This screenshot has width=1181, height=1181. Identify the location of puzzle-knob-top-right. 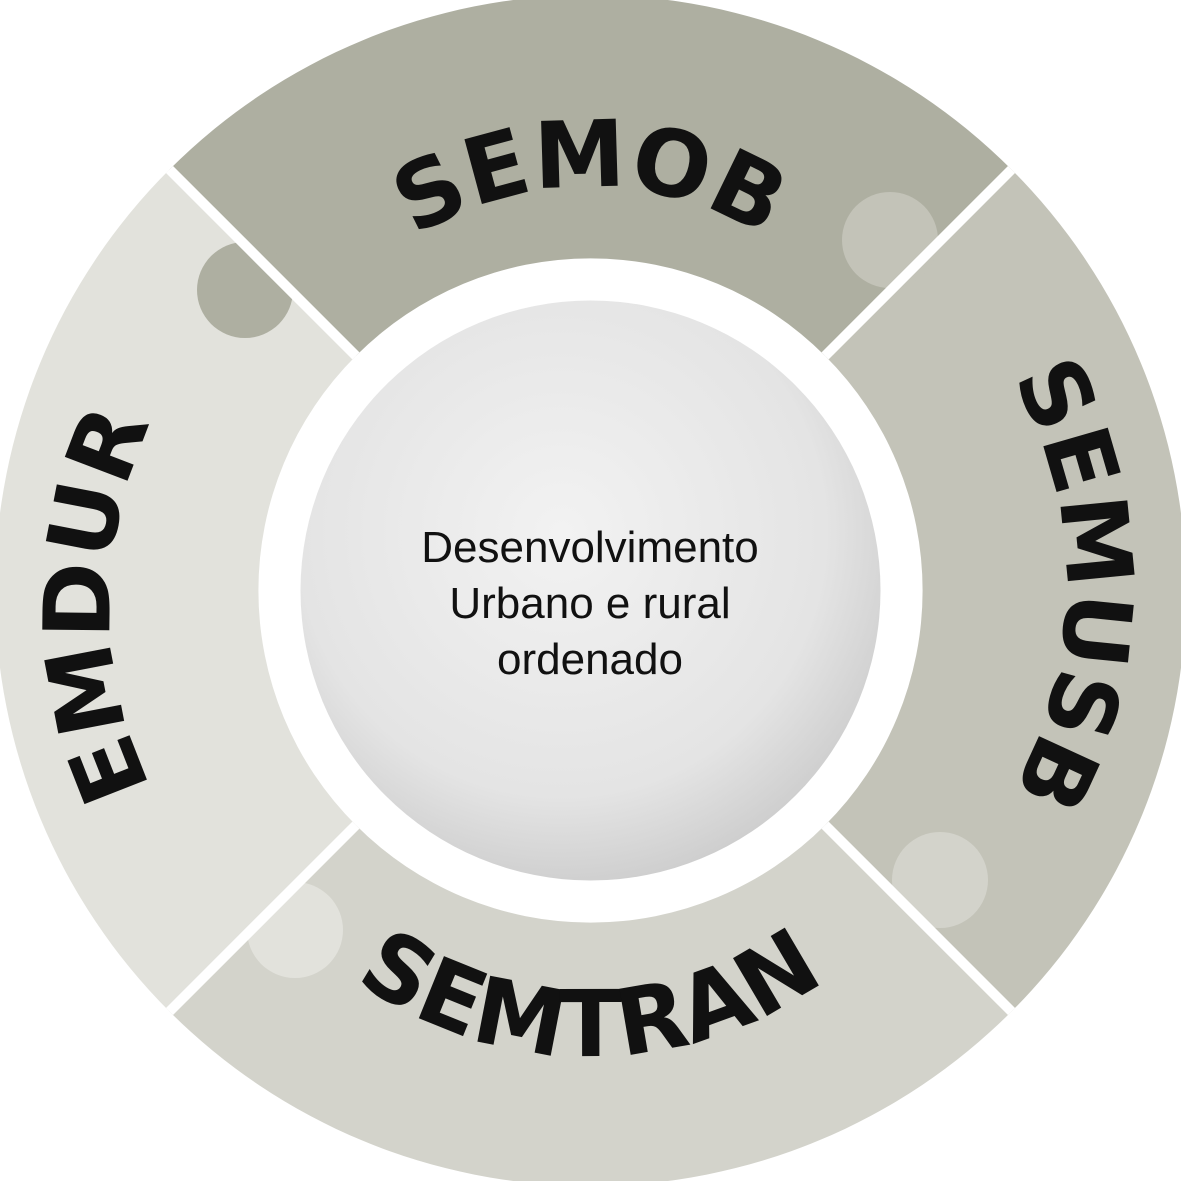
(890, 240).